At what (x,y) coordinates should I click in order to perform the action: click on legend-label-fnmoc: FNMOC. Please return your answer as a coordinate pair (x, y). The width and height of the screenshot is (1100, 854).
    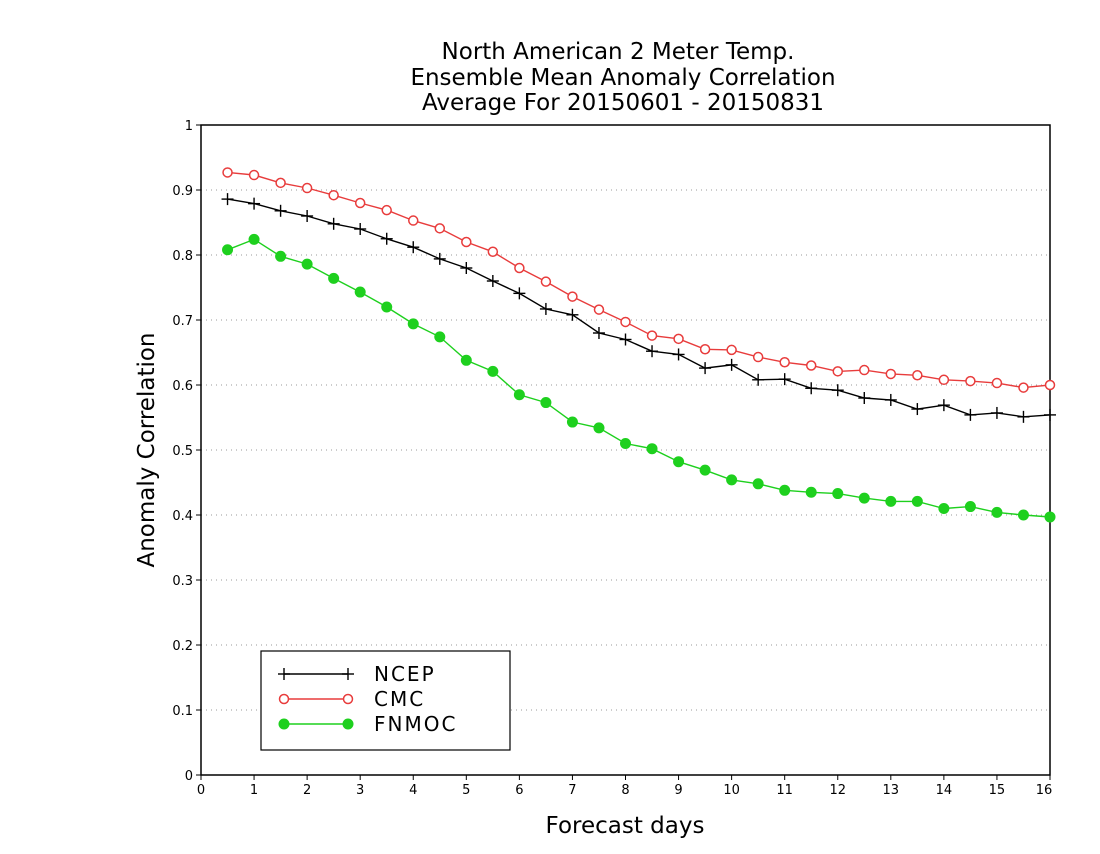
    Looking at the image, I should click on (415, 724).